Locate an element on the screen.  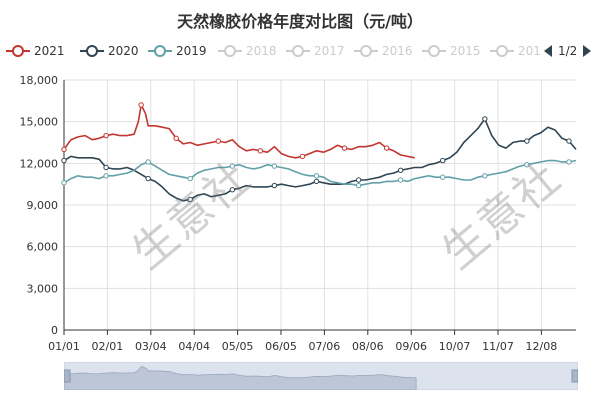
legend-item-201: 201 is located at coordinates (515, 51).